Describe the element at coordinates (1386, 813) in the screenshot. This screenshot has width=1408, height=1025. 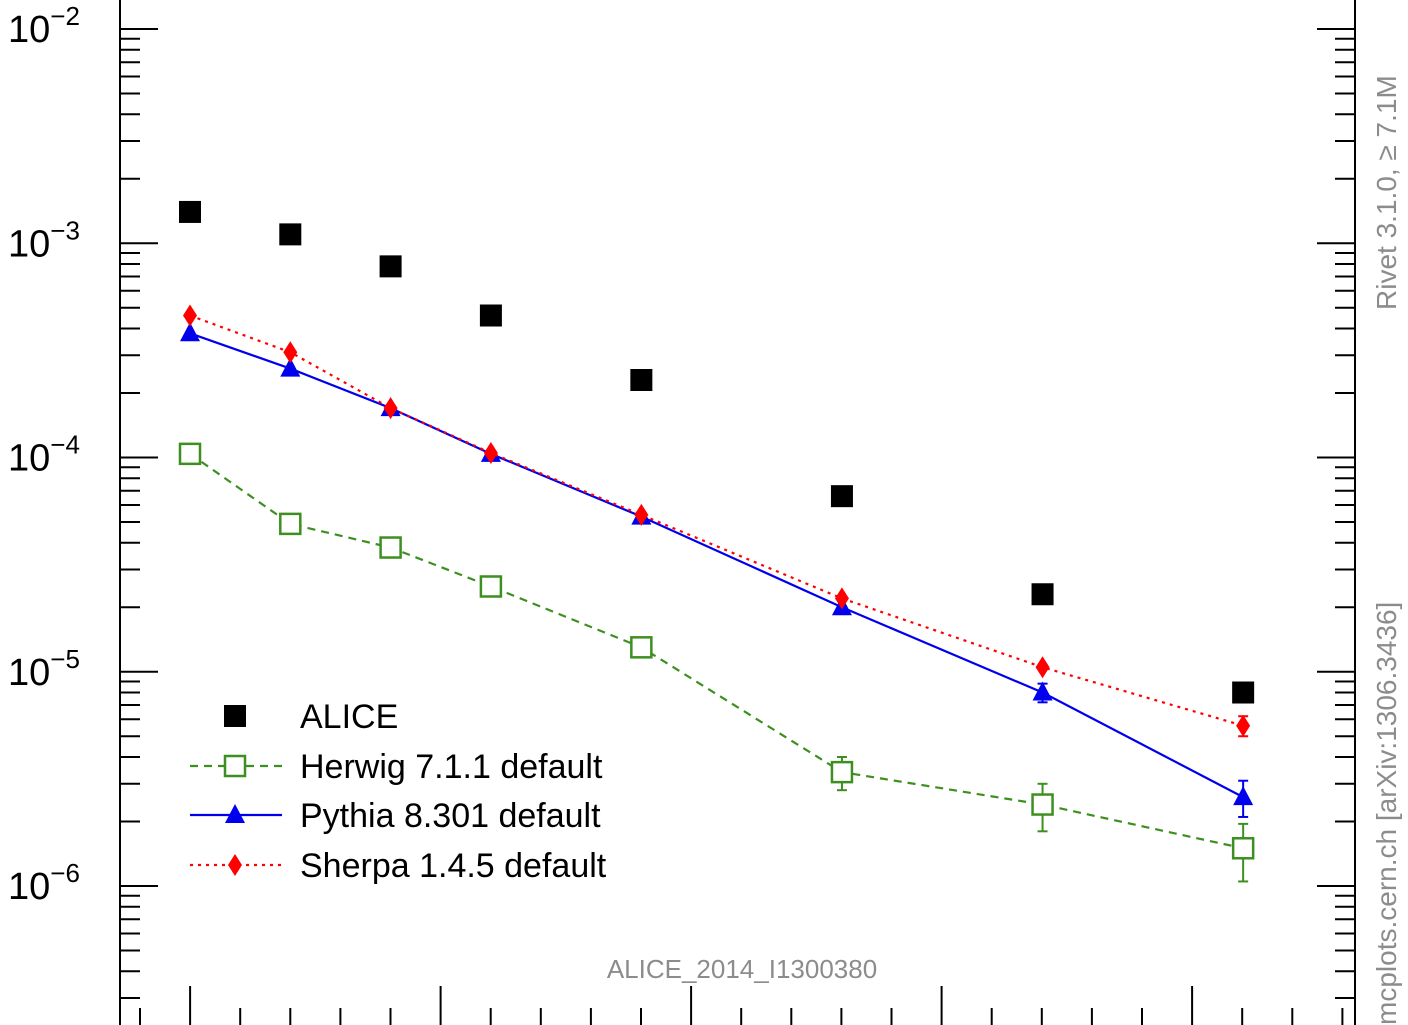
I see `mcplots-source-label: mcplots.cern.ch [arXiv:1306.3436]` at that location.